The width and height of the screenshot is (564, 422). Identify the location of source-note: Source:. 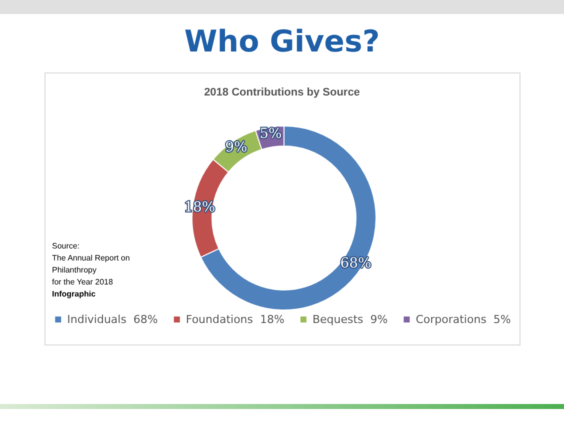
(66, 246).